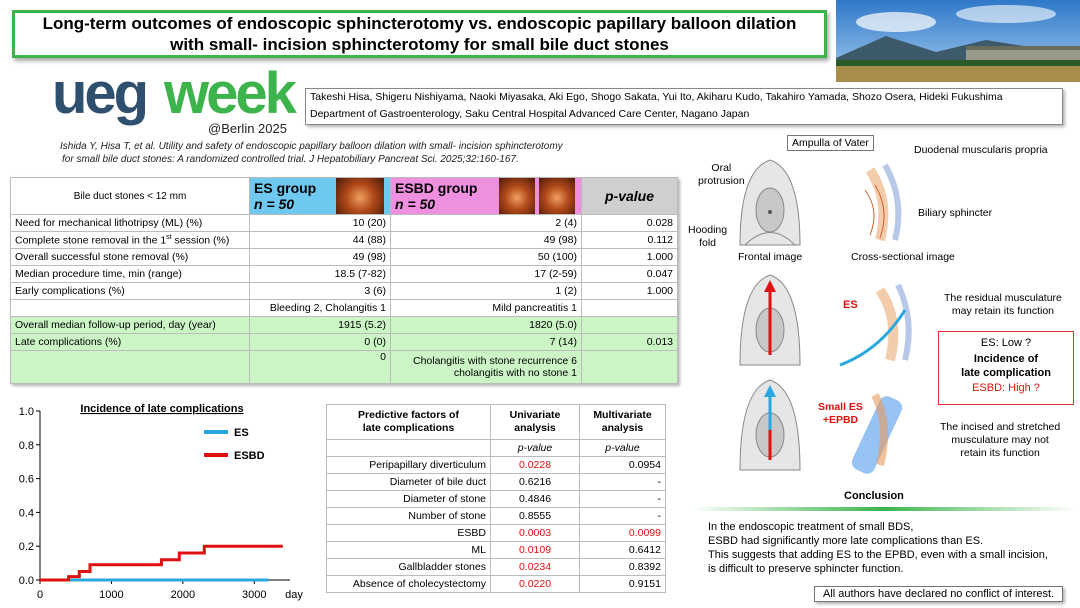  Describe the element at coordinates (26, 581) in the screenshot. I see `y-tick-label: 0.0` at that location.